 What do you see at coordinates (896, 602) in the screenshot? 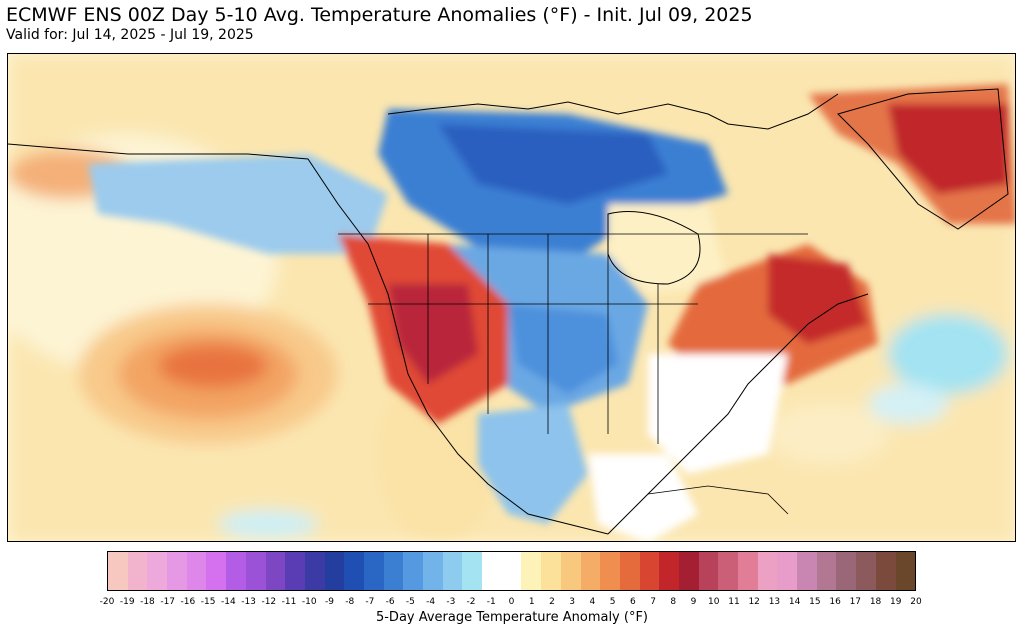
I see `colorbar-tick-label: 19` at bounding box center [896, 602].